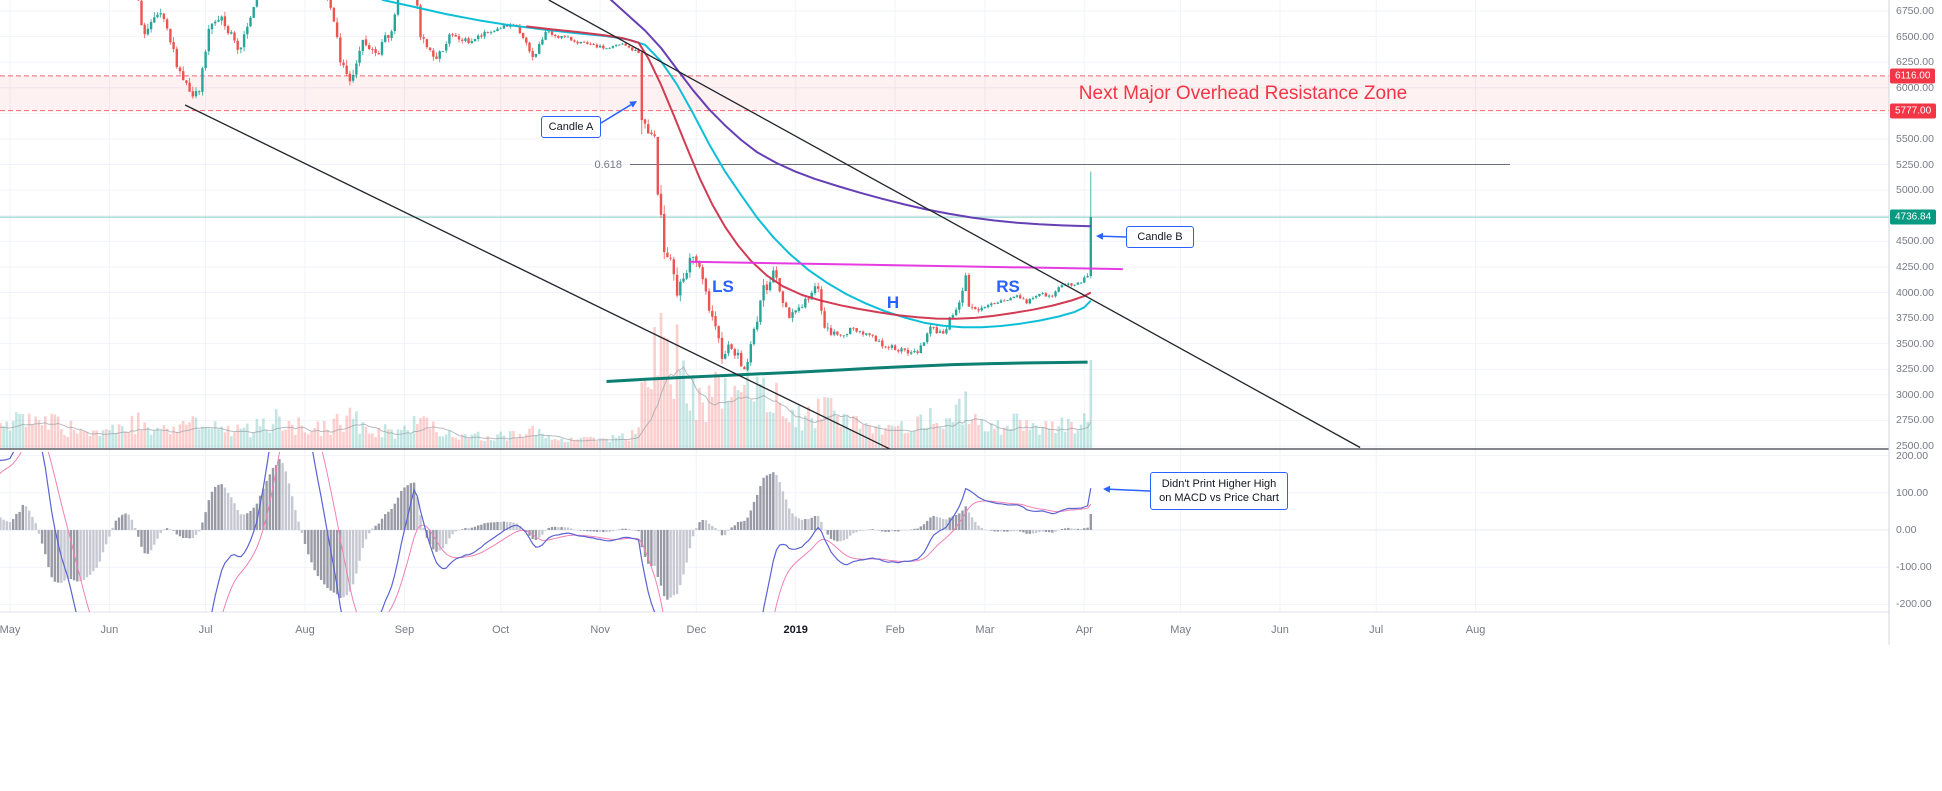 Image resolution: width=1942 pixels, height=791 pixels. Describe the element at coordinates (1127, 489) in the screenshot. I see `macd-note-arrow` at that location.